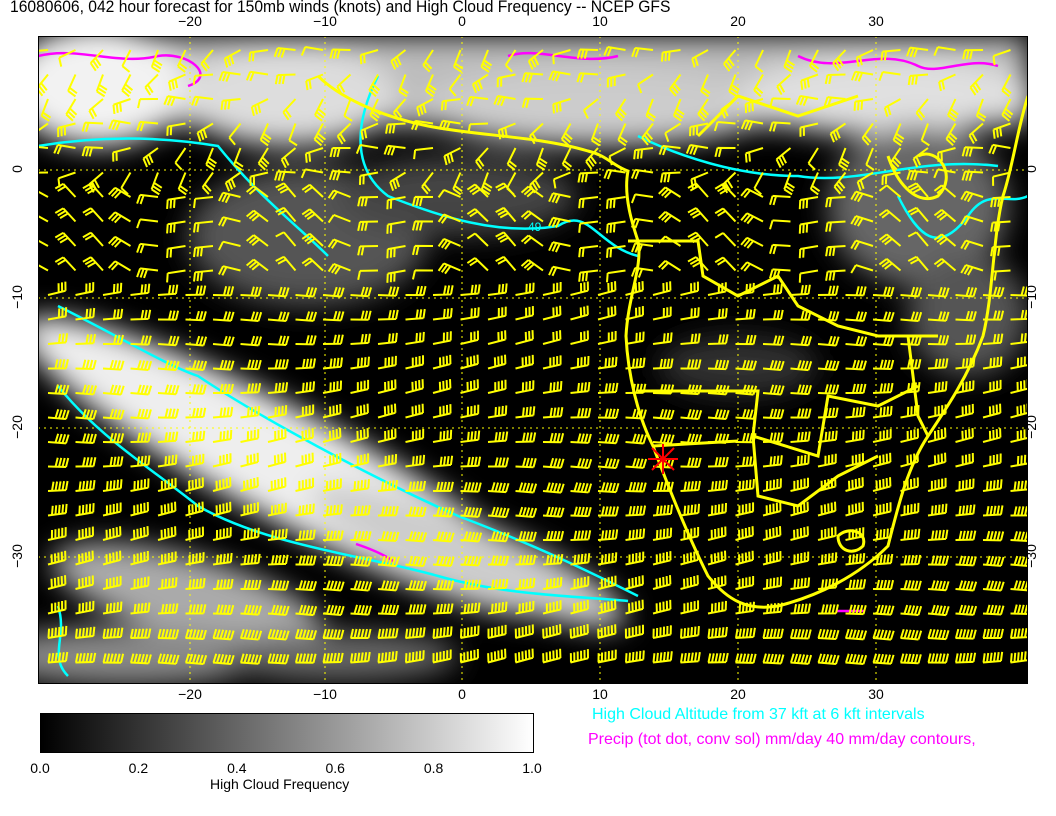 This screenshot has height=816, width=1056. What do you see at coordinates (190, 21) in the screenshot?
I see `lon-tick-label: −20` at bounding box center [190, 21].